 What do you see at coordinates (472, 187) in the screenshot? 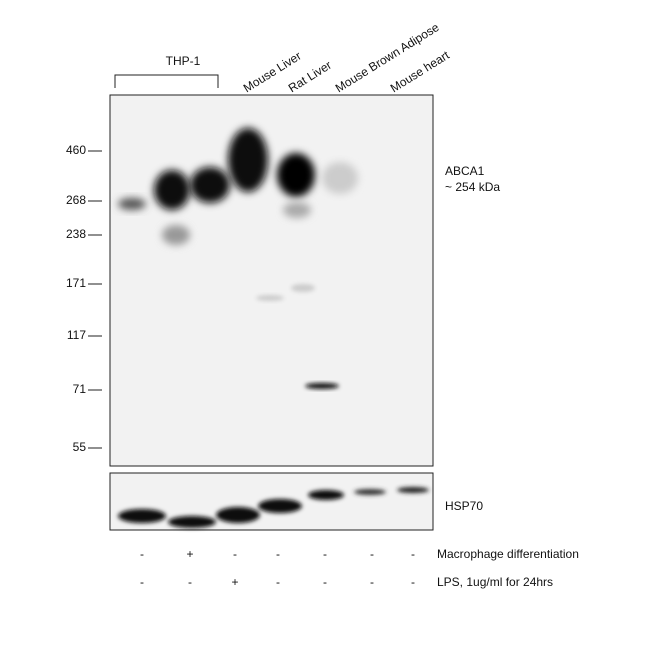
I see `size-label: ~ 254 kDa` at bounding box center [472, 187].